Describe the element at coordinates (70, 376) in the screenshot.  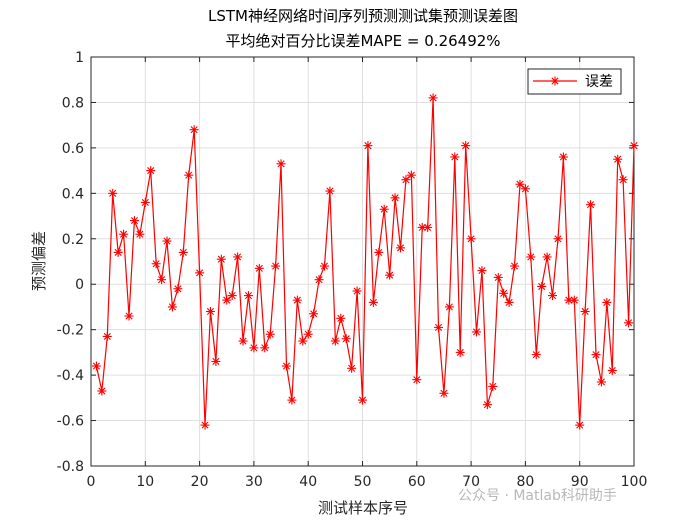
I see `y-tick-label: -0.4` at that location.